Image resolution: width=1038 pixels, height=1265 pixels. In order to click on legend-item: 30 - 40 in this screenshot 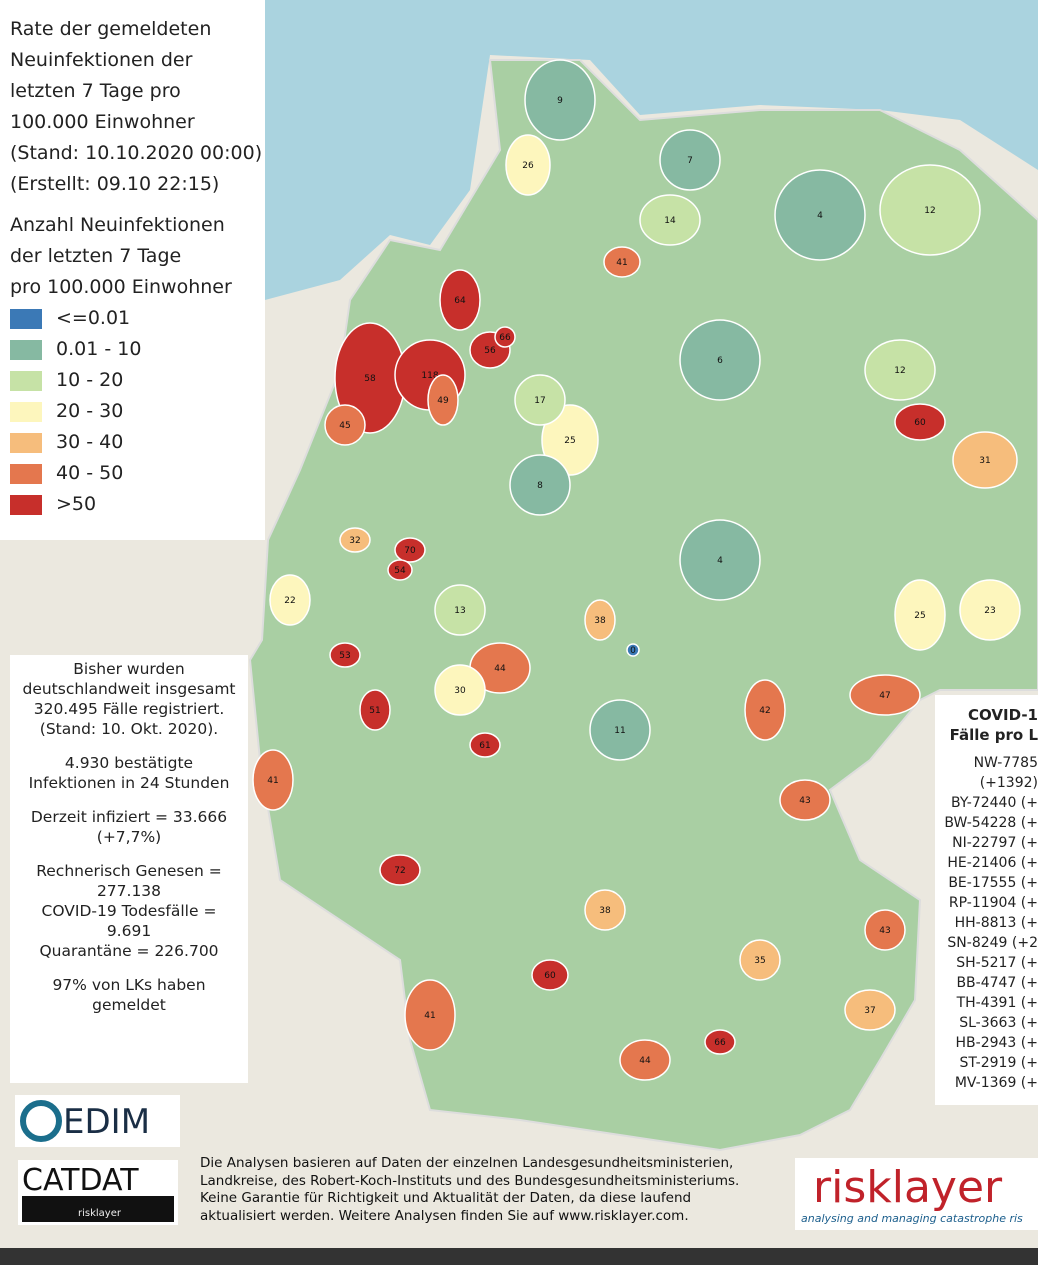, I will do `click(137, 442)`.